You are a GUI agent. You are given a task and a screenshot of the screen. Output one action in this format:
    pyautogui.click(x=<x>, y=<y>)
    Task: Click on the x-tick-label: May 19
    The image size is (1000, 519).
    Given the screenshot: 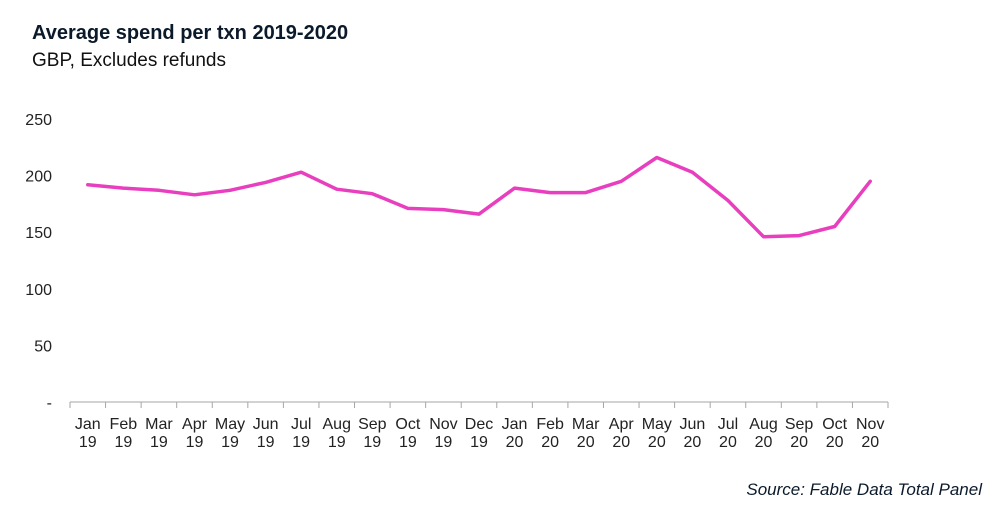 What is the action you would take?
    pyautogui.click(x=230, y=433)
    